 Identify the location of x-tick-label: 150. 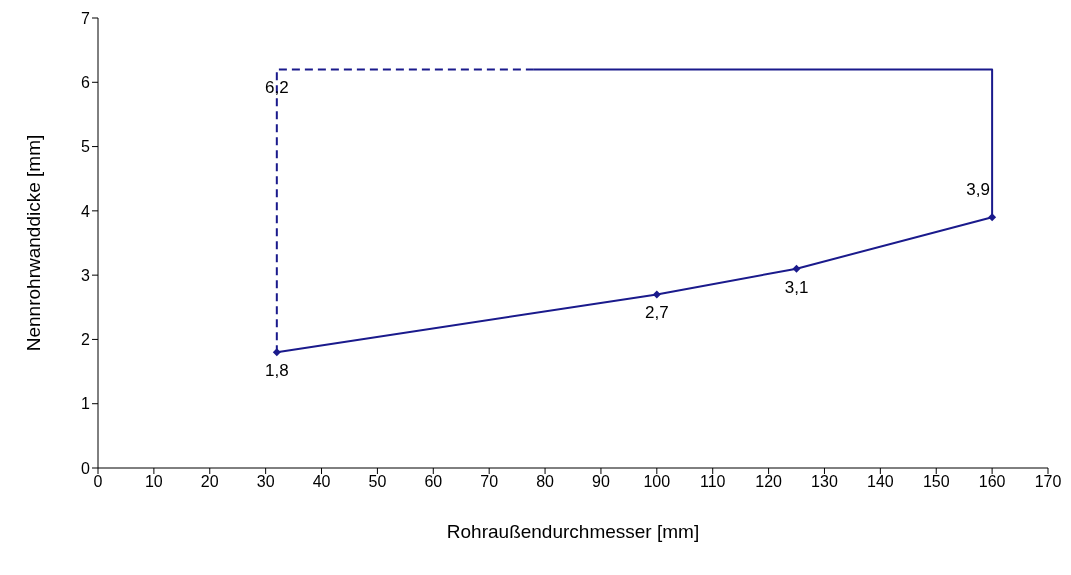
(936, 482).